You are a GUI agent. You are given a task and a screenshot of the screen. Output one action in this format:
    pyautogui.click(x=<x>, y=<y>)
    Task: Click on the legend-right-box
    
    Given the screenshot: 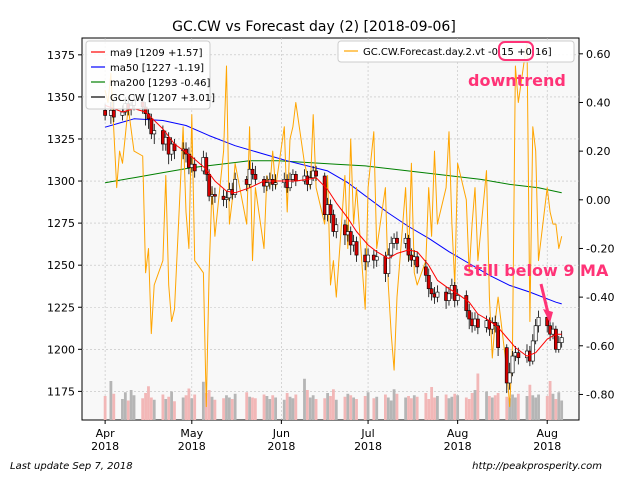 What is the action you would take?
    pyautogui.click(x=456, y=51)
    